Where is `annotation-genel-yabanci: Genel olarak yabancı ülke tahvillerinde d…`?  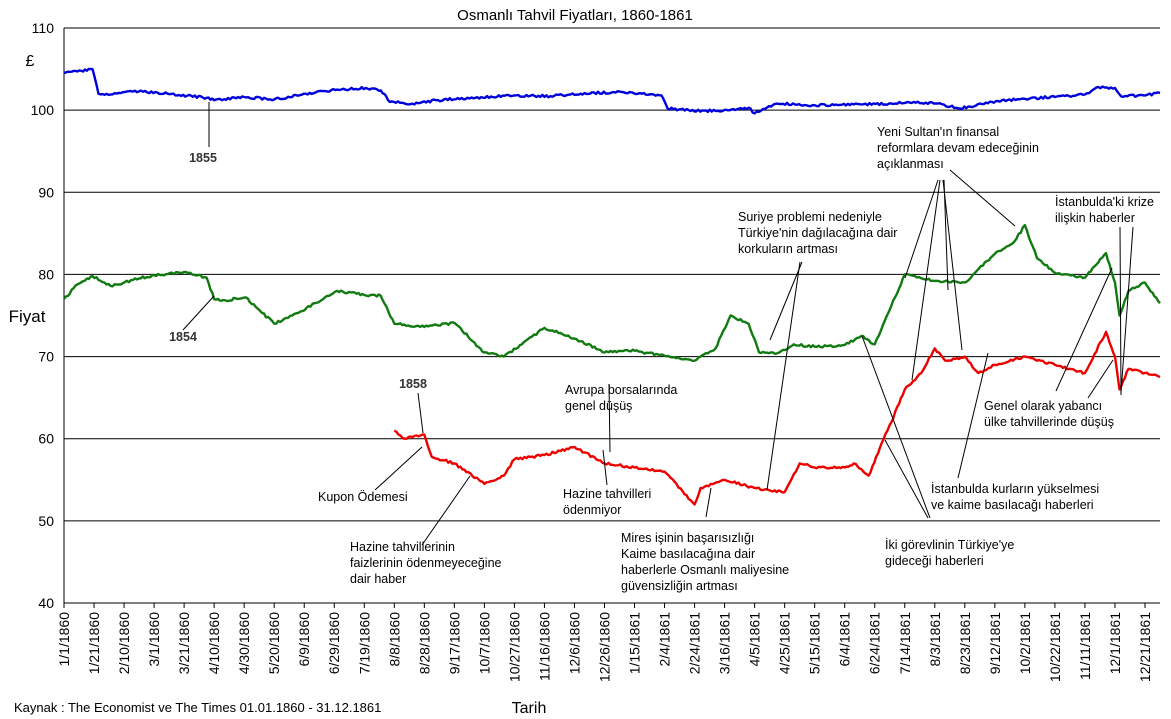
annotation-genel-yabanci: Genel olarak yabancı ülke tahvillerinde d… is located at coordinates (1049, 414).